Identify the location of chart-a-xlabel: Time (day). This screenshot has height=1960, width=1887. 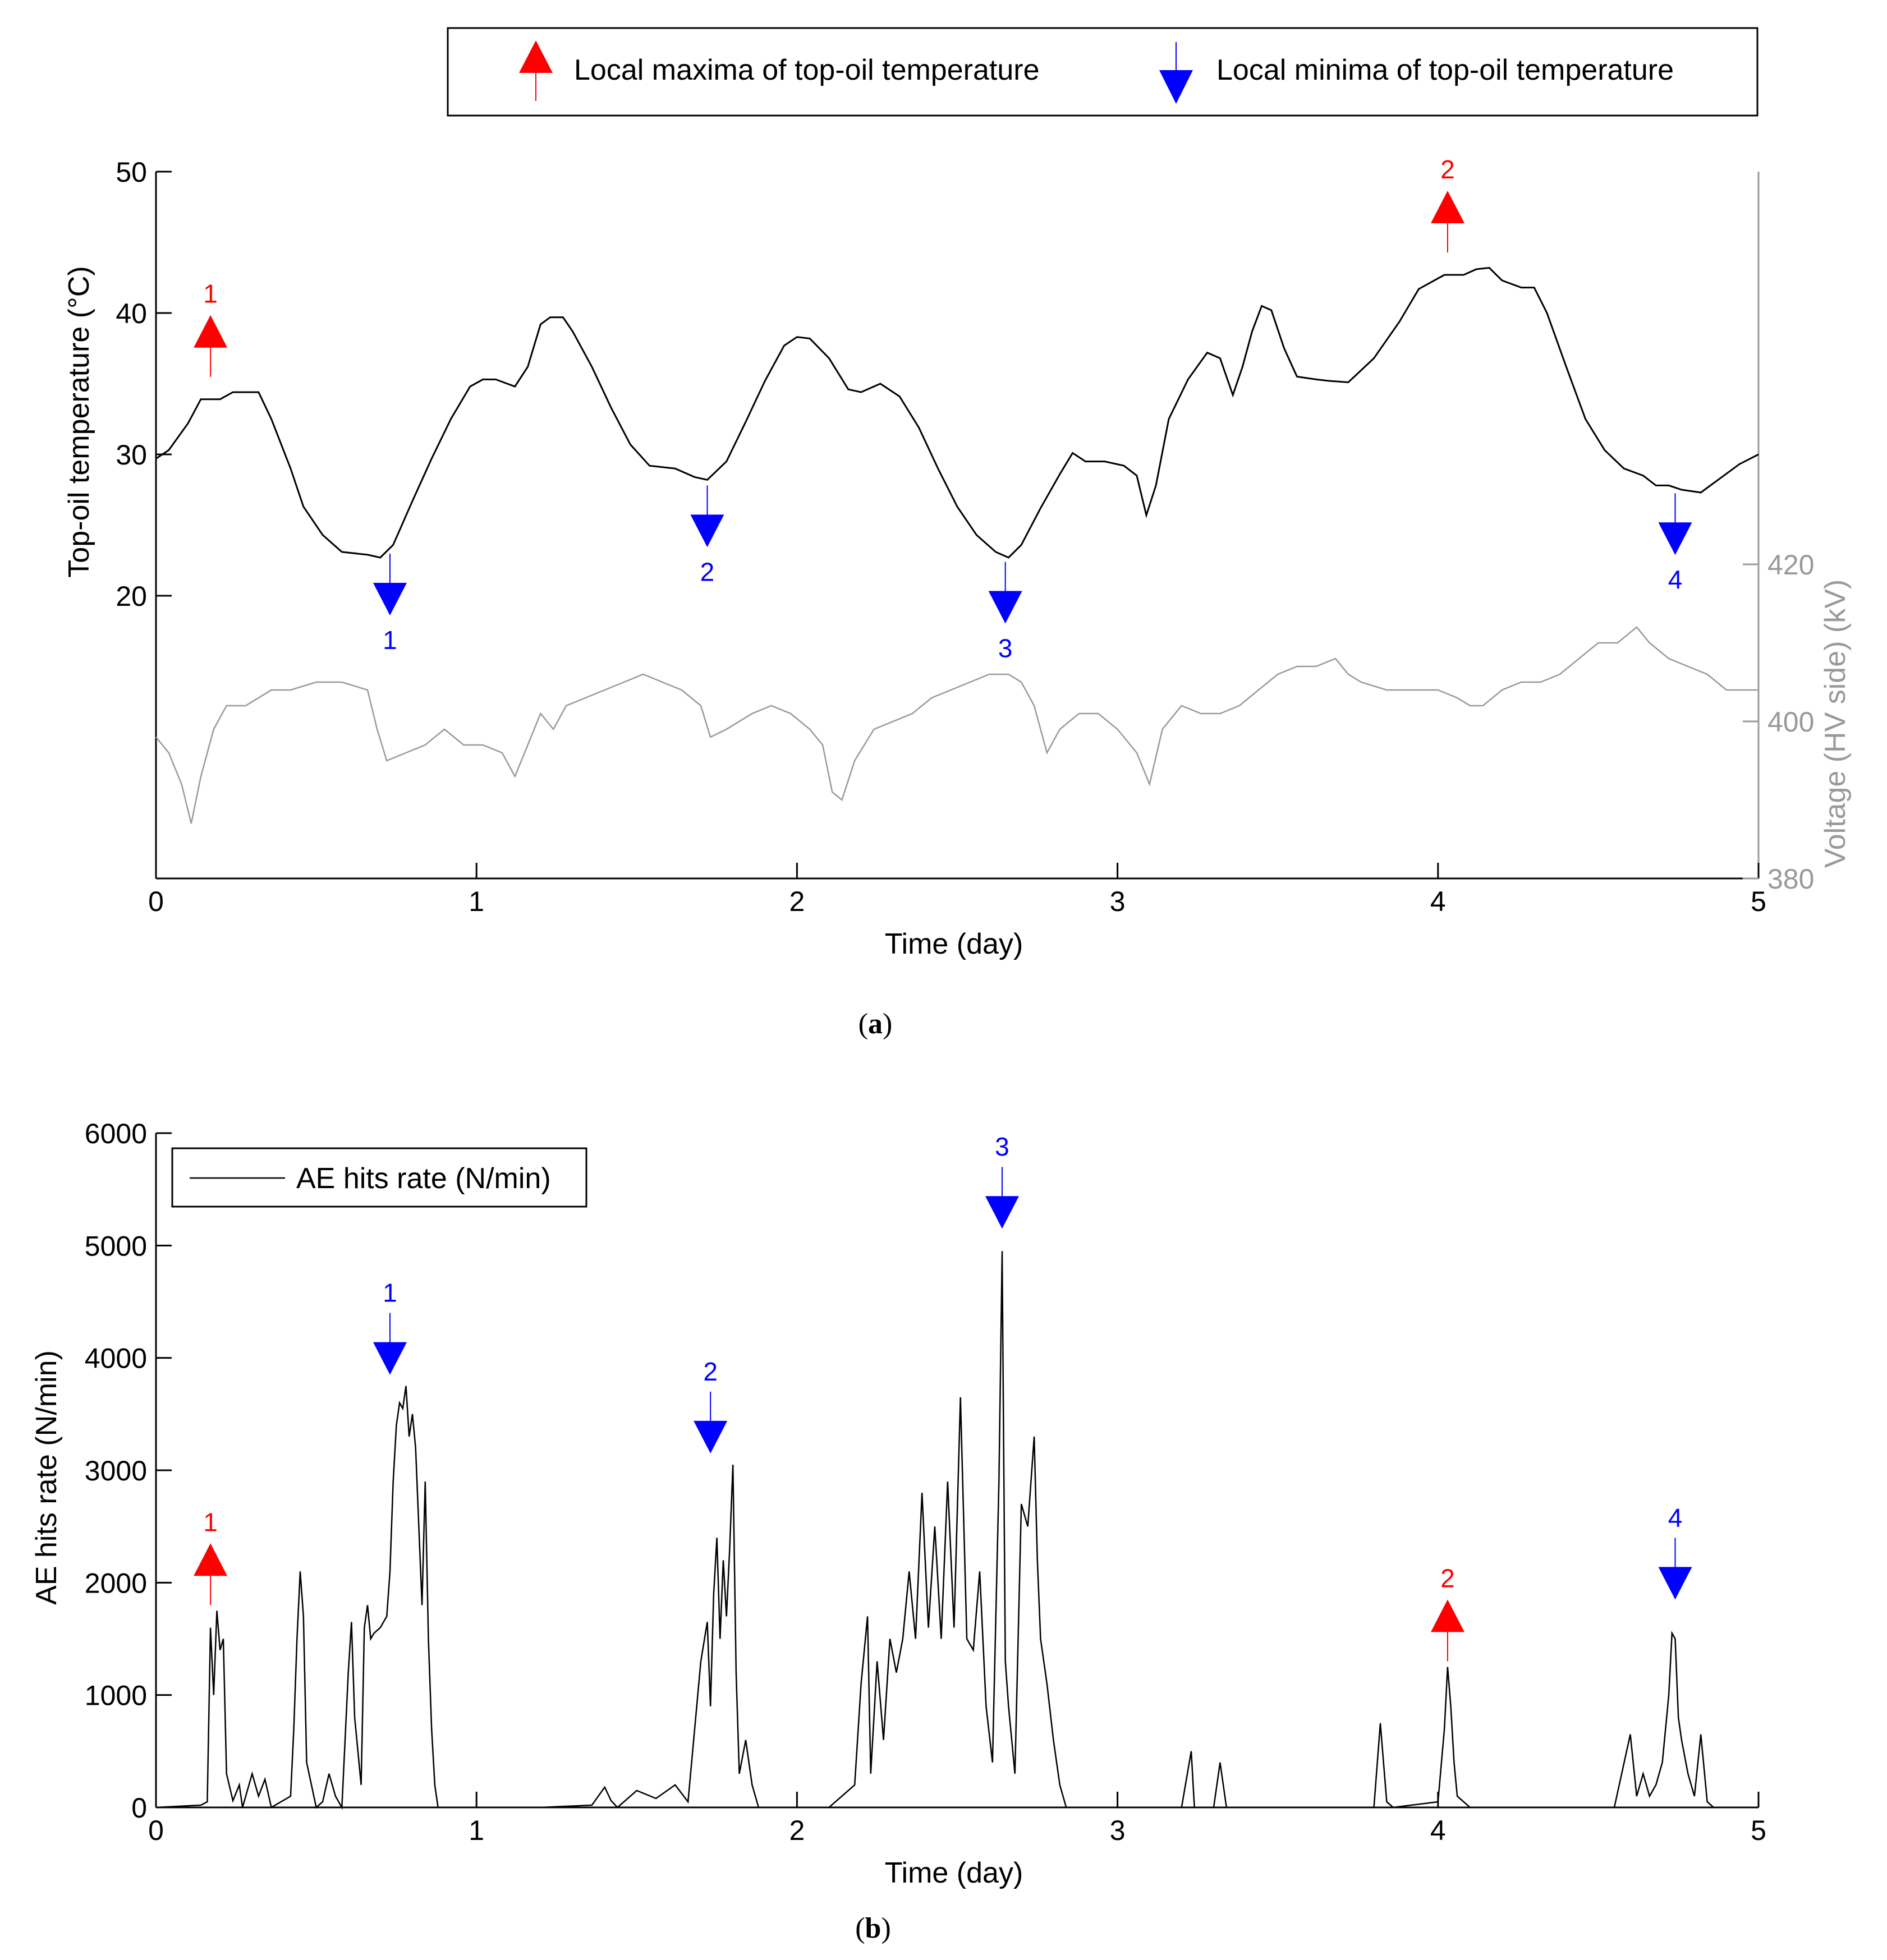
(954, 944).